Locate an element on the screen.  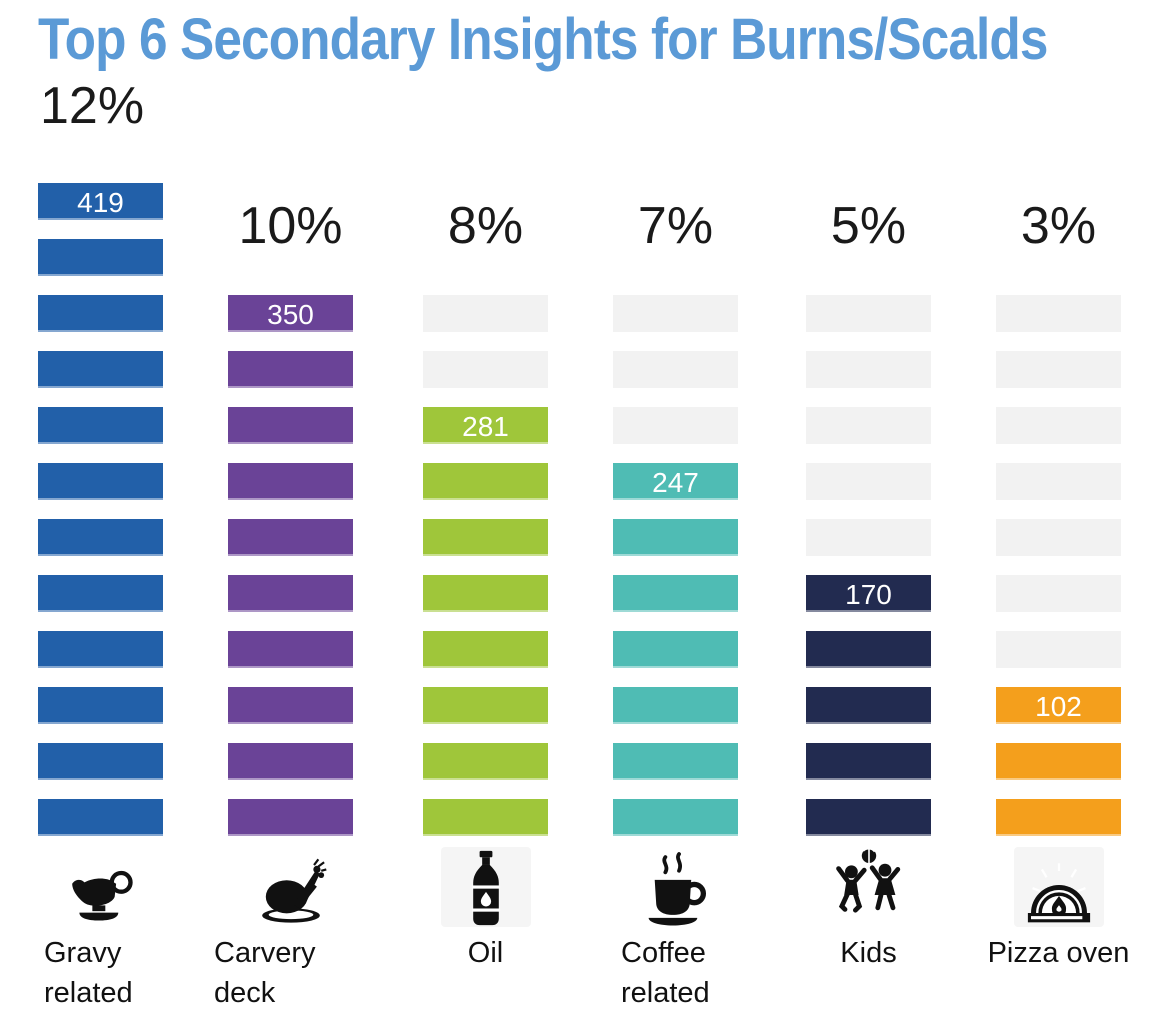
roast-turkey-icon is located at coordinates (290, 886).